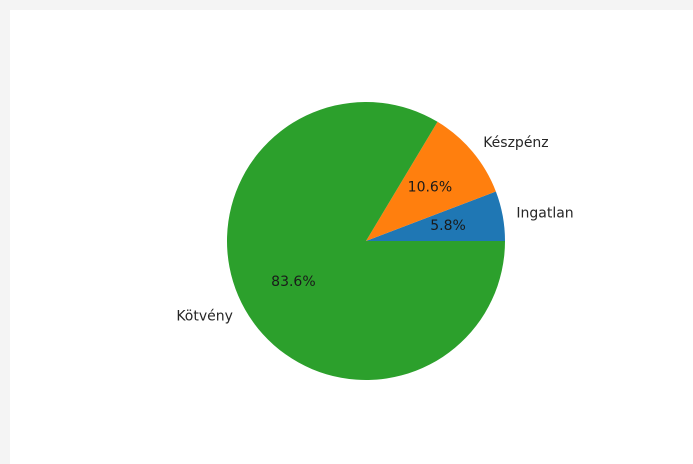 The image size is (693, 464). Describe the element at coordinates (448, 226) in the screenshot. I see `pct-label-ingatlan: 5.8%` at that location.